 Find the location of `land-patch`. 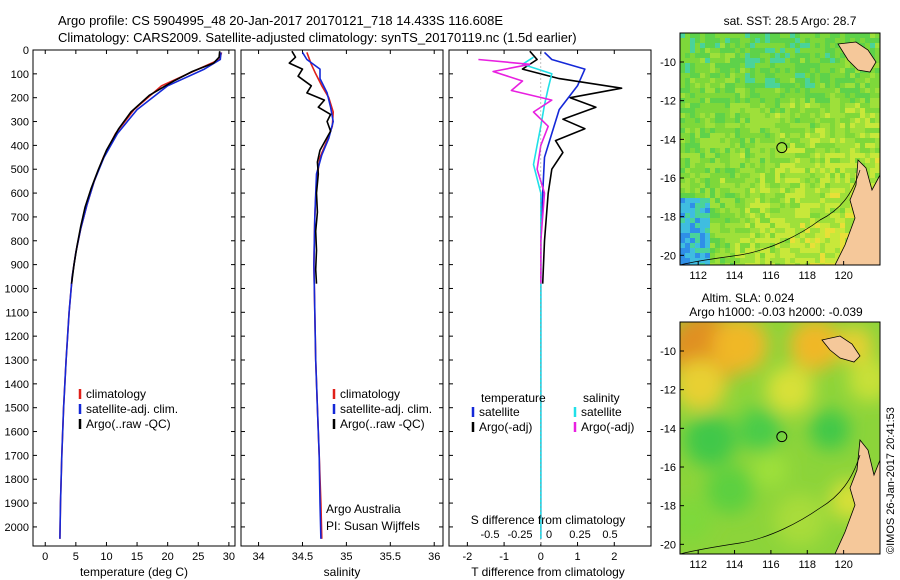

land-patch is located at coordinates (857, 57).